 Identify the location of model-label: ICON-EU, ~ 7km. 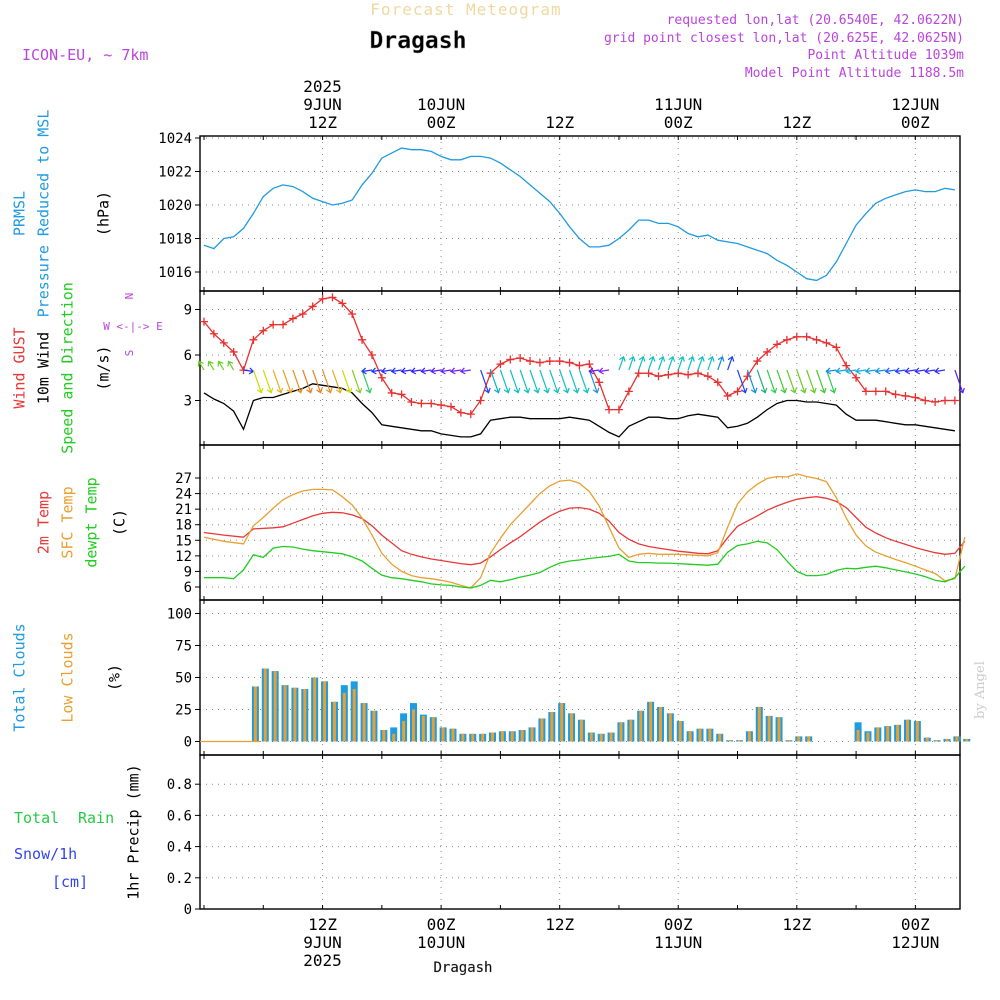
(85, 55).